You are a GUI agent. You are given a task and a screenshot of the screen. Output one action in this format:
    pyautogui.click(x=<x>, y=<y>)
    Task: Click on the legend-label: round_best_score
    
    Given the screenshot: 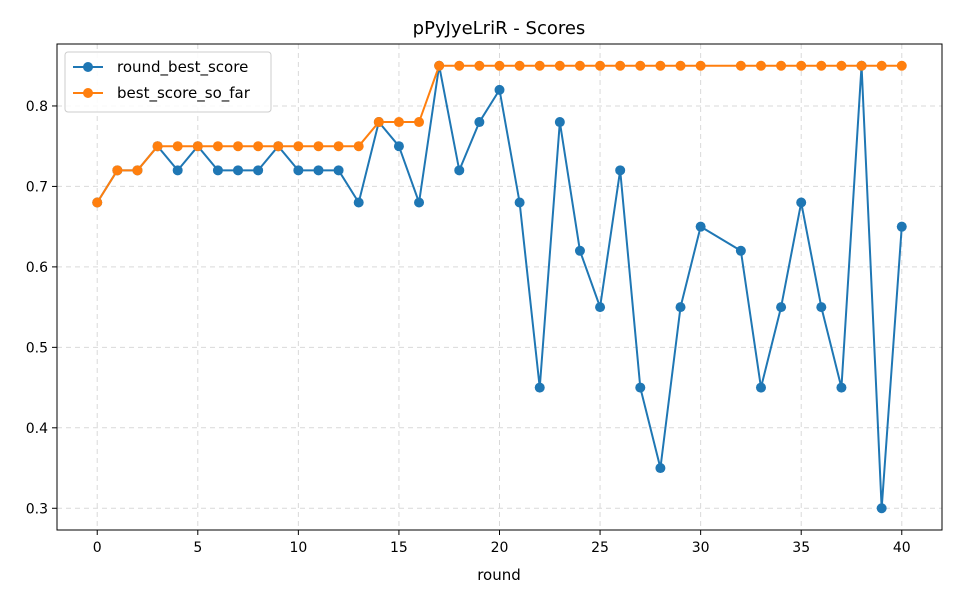 What is the action you would take?
    pyautogui.click(x=182, y=67)
    